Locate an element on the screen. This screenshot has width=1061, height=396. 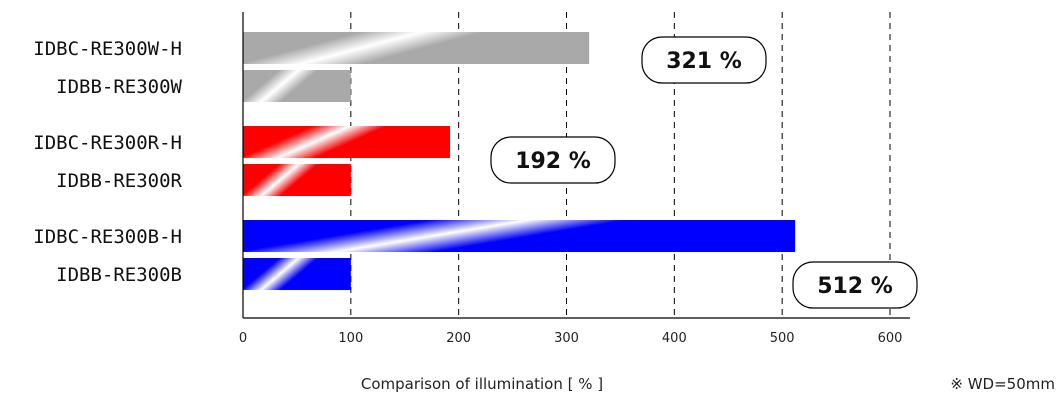
category-label: IDBC-RE300B-H is located at coordinates (107, 237).